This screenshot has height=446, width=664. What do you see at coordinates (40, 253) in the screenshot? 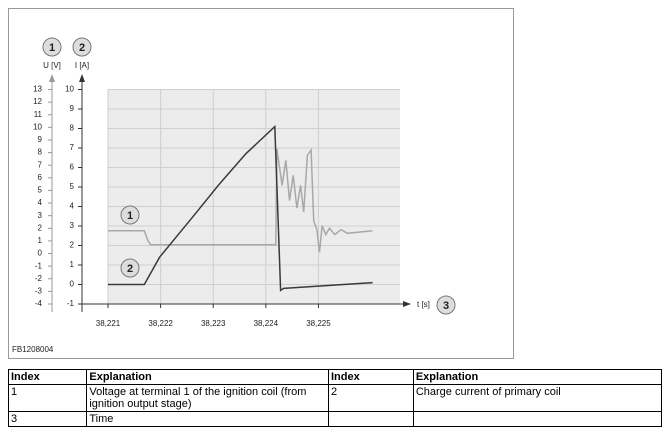
I see `y-tick-label: 0` at bounding box center [40, 253].